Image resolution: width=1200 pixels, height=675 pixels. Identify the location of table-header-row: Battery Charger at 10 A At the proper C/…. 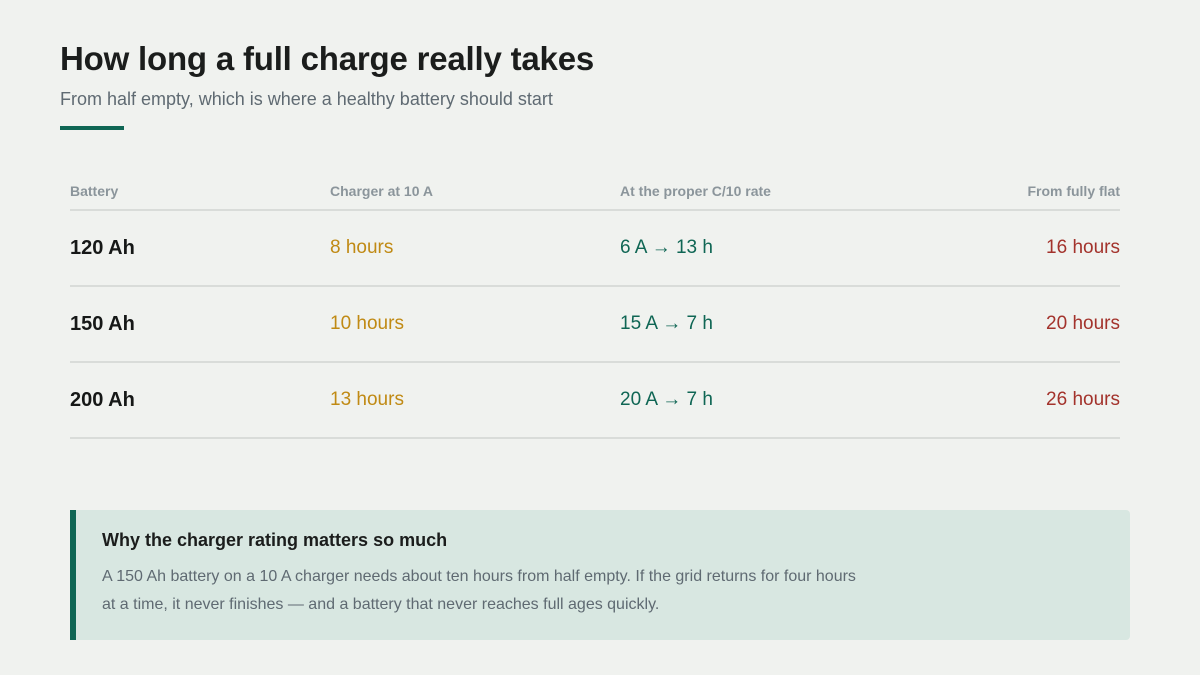
(595, 191).